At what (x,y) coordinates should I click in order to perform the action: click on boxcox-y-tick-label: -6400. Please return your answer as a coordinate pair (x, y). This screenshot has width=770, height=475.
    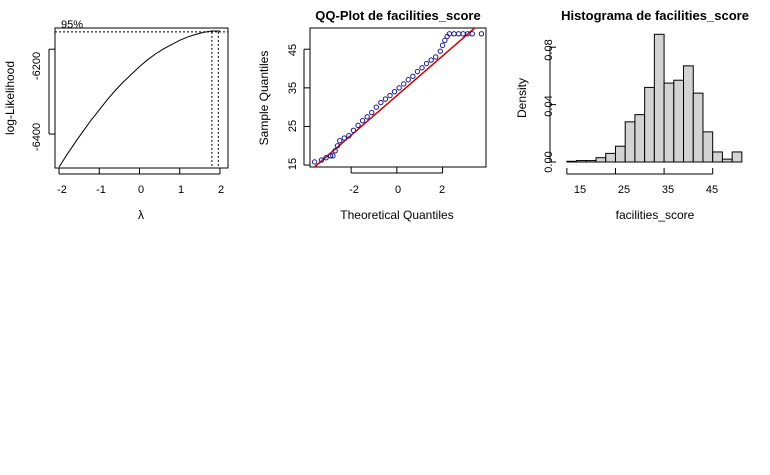
    Looking at the image, I should click on (37, 137).